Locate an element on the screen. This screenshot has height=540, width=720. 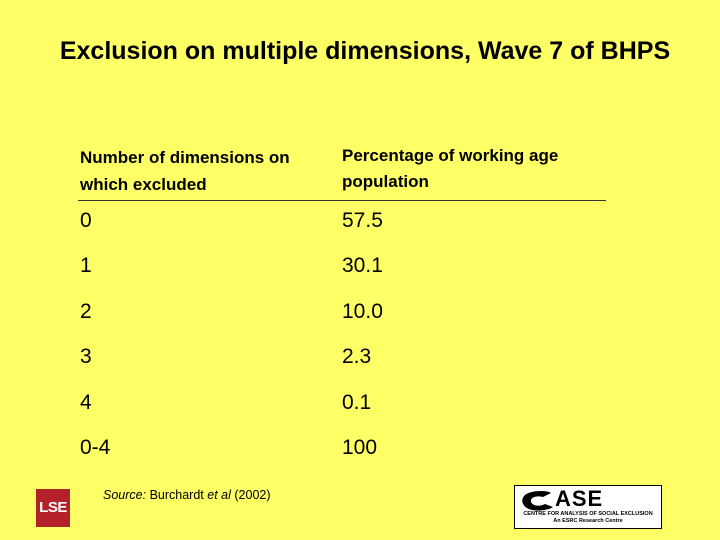
table-row: 3 2.3 is located at coordinates (360, 357).